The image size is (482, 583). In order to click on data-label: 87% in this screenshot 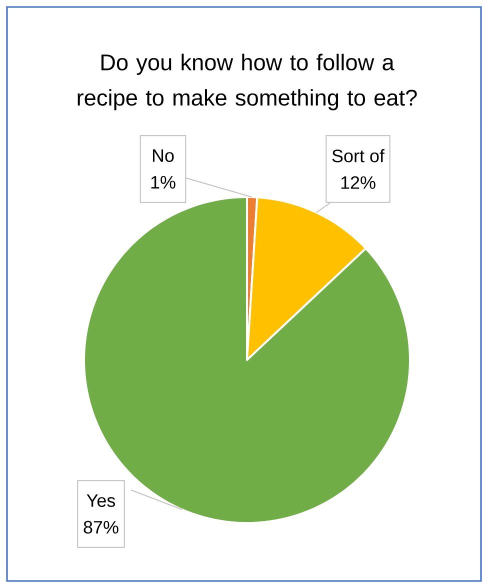, I will do `click(101, 527)`.